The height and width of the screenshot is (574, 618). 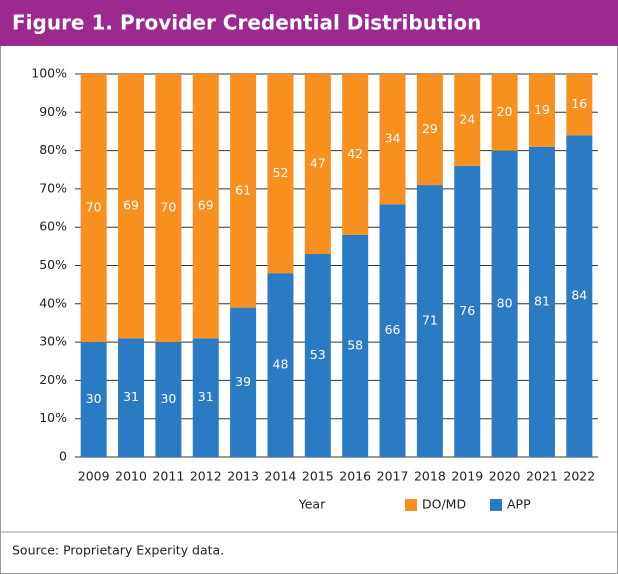 I want to click on data-label: 34, so click(x=393, y=138).